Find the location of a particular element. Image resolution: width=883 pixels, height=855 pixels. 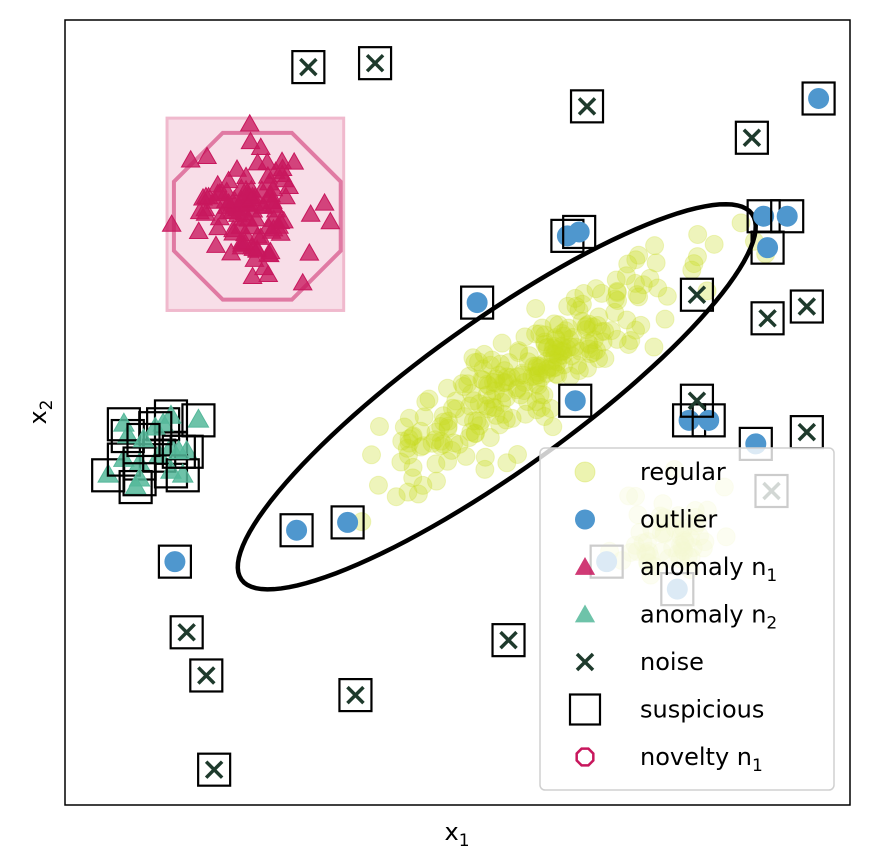

legend-label: regular is located at coordinates (683, 472).